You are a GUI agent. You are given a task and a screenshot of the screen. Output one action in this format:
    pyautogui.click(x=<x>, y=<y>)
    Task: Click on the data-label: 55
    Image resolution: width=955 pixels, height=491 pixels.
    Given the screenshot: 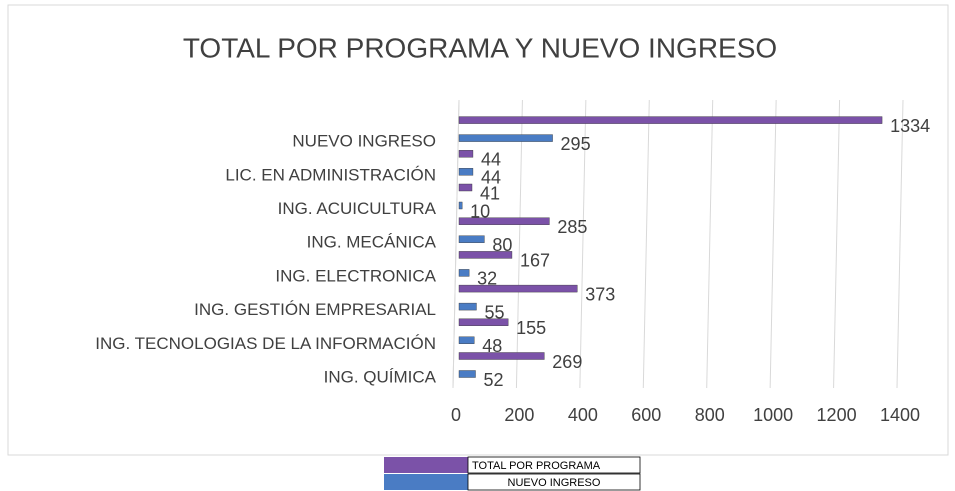 What is the action you would take?
    pyautogui.click(x=494, y=312)
    